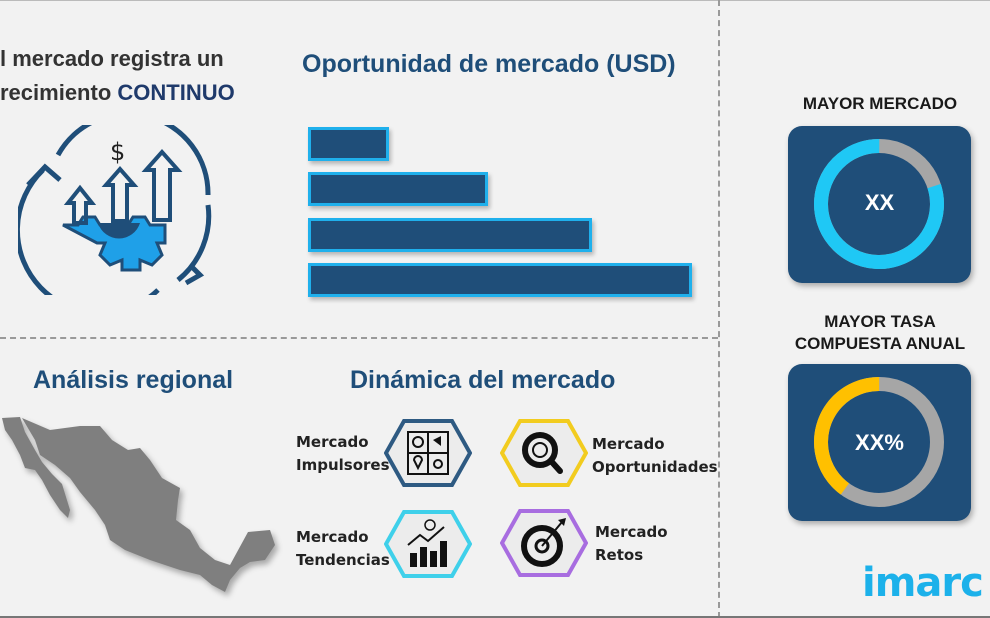 The image size is (990, 618). Describe the element at coordinates (495, 617) in the screenshot. I see `bottom-border` at that location.